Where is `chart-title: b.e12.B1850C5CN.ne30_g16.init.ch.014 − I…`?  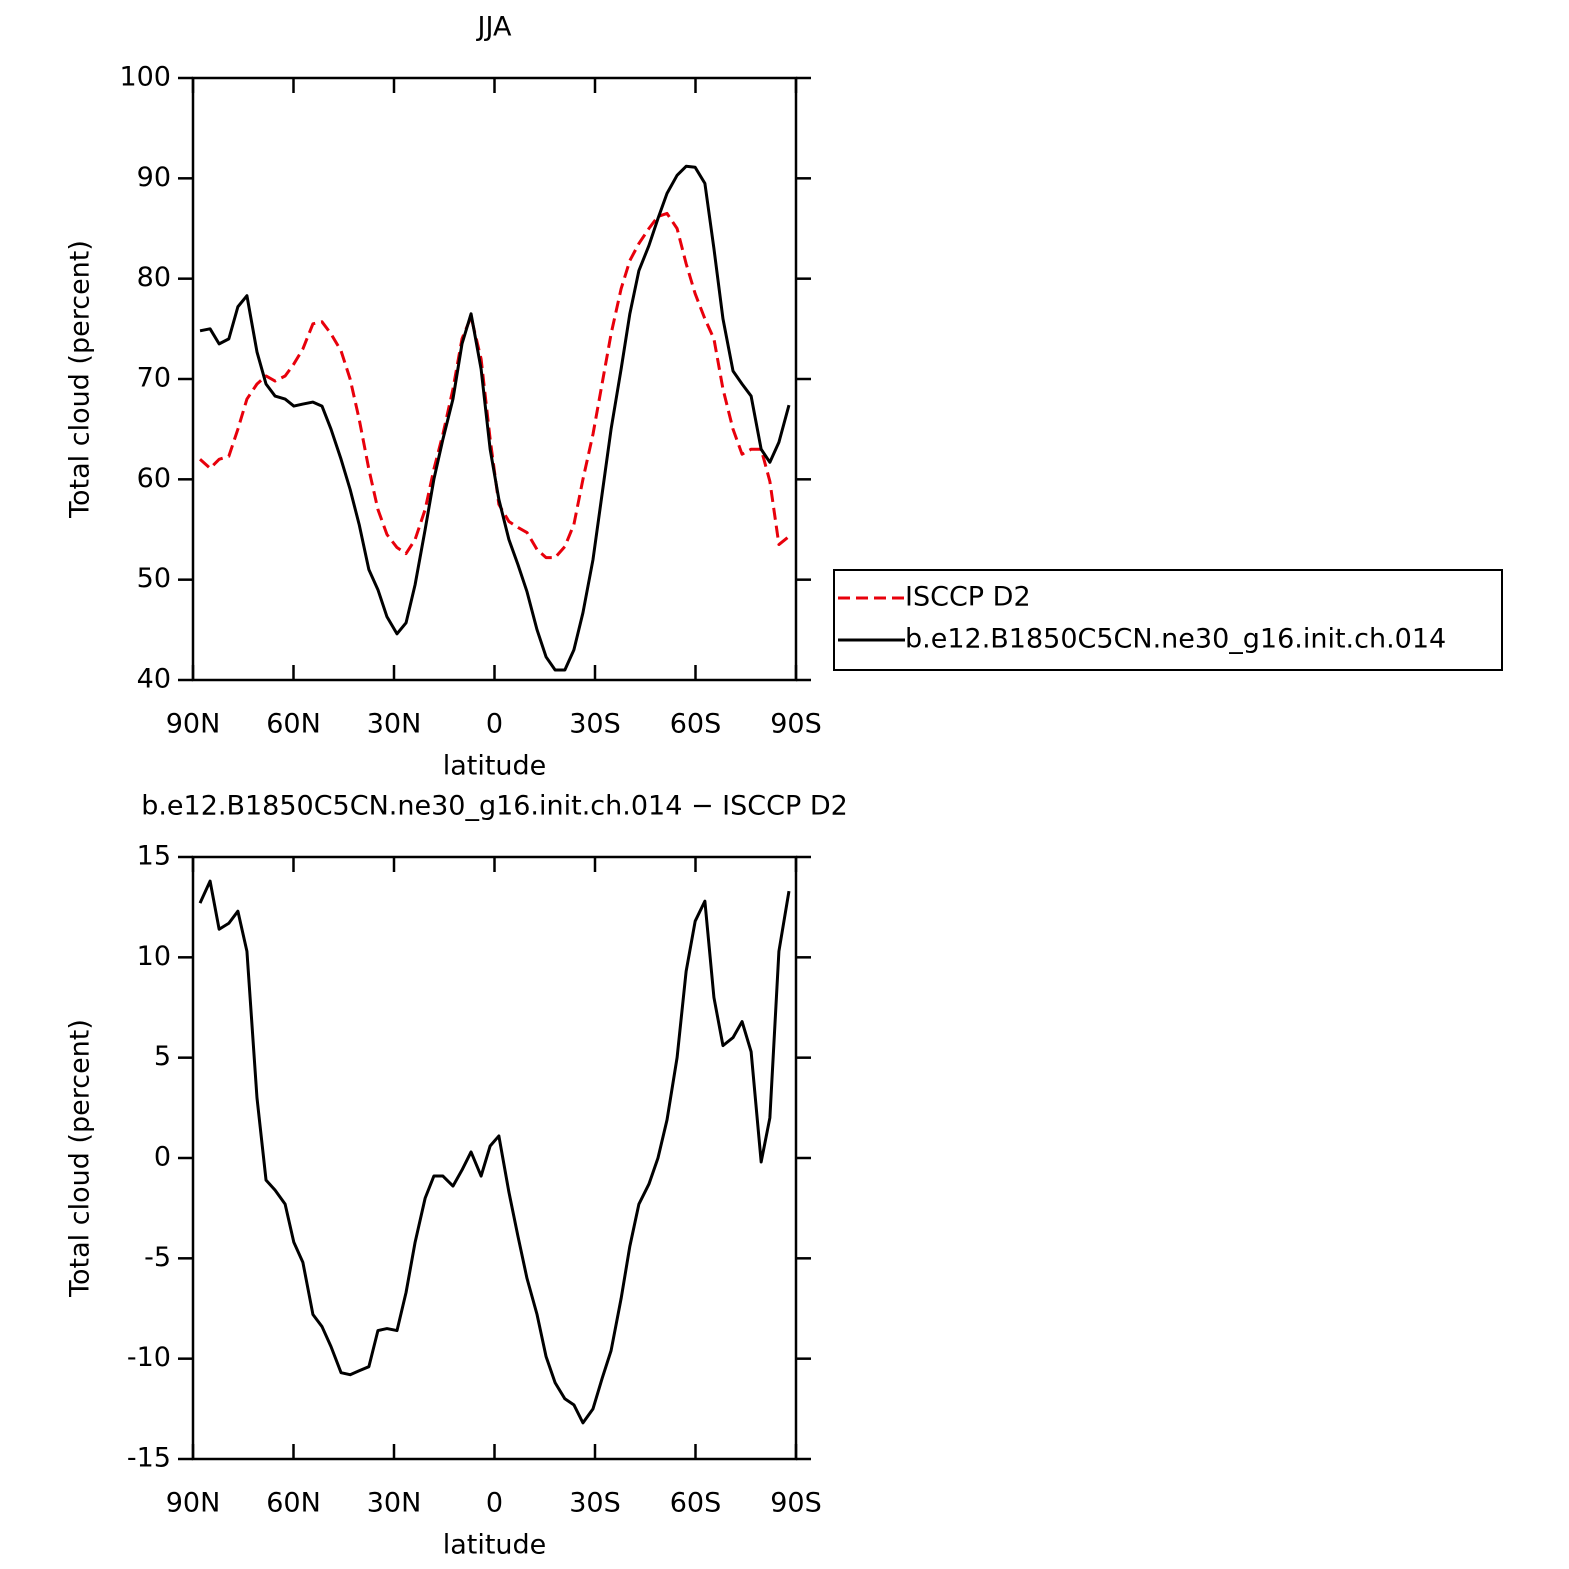
chart-title: b.e12.B1850C5CN.ne30_g16.init.ch.014 − I… is located at coordinates (494, 806).